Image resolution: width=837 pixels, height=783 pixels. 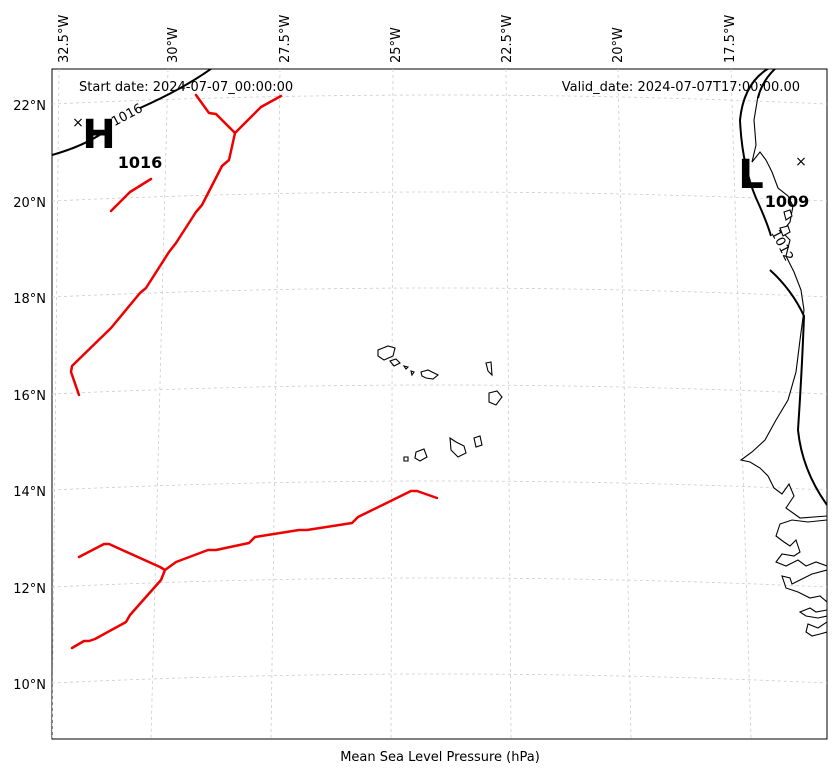 I want to click on low-pressure-center: × L 1009, so click(x=773, y=181).